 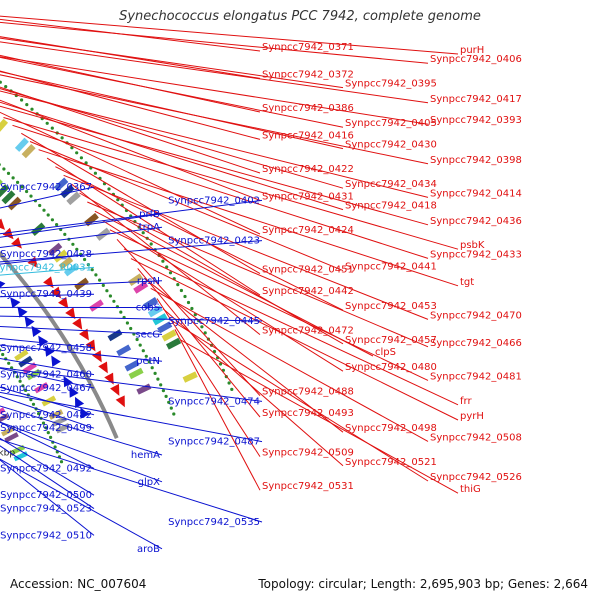 I want to click on gene-label: Synpcc7942_0493, so click(x=308, y=413).